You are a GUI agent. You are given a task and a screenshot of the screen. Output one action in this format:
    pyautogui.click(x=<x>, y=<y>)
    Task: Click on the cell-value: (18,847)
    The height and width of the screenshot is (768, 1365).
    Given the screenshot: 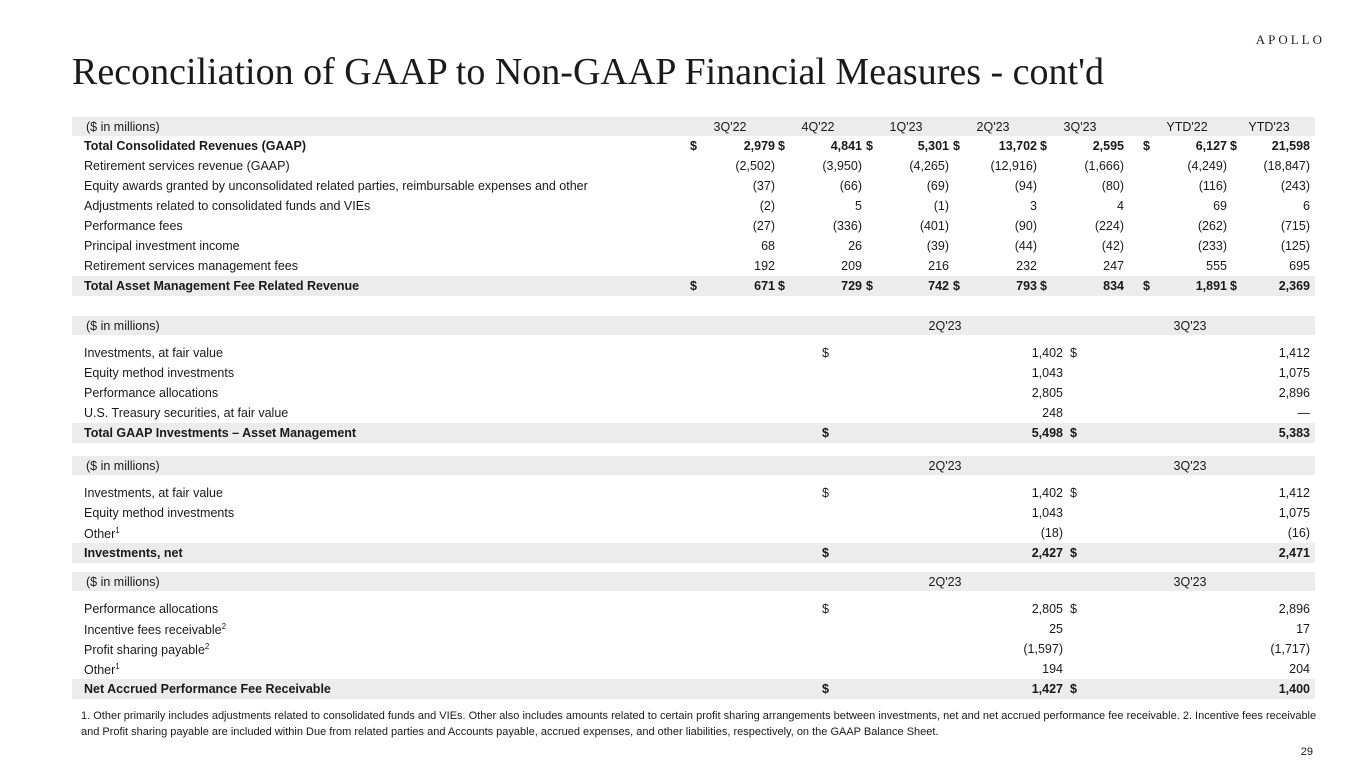 What is the action you would take?
    pyautogui.click(x=1286, y=166)
    